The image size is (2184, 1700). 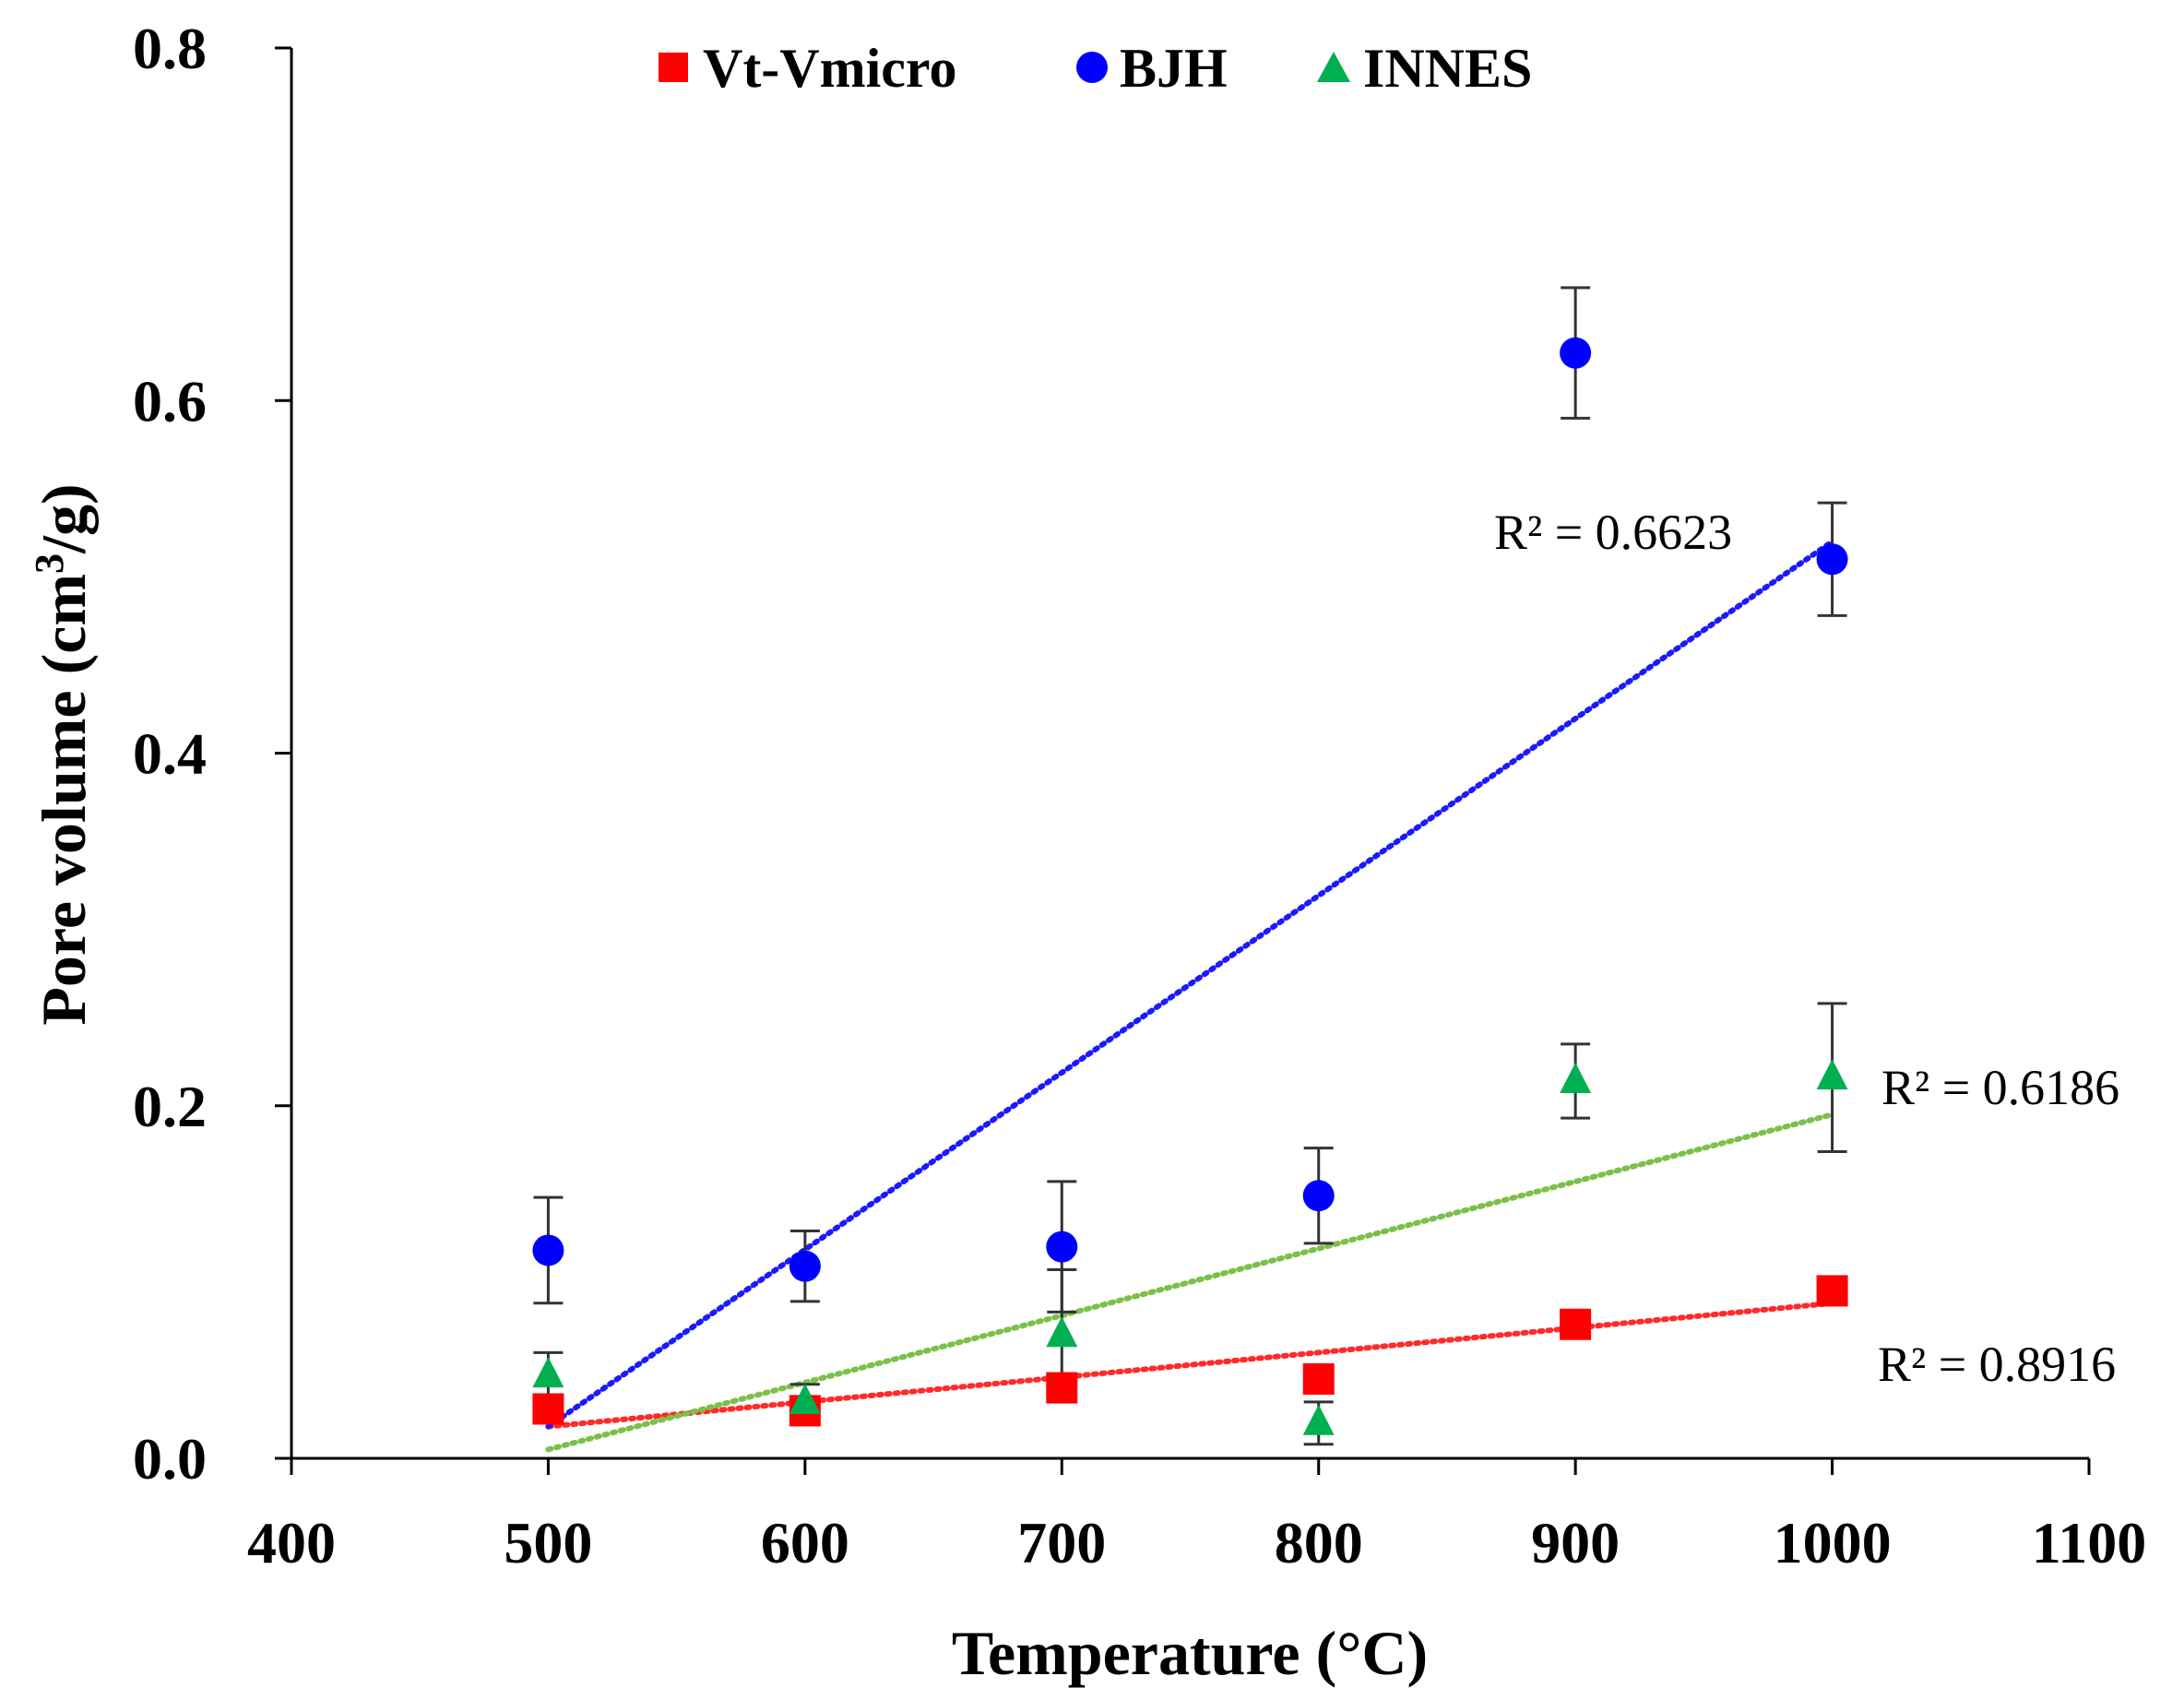 What do you see at coordinates (1575, 1542) in the screenshot?
I see `x-tick-label-900: 900` at bounding box center [1575, 1542].